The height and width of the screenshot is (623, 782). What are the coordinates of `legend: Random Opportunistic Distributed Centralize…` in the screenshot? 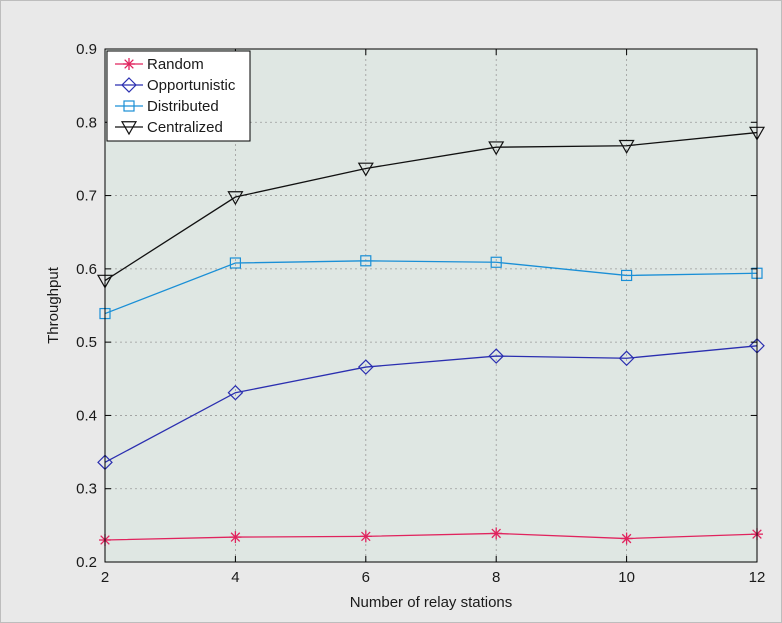 It's located at (178, 96).